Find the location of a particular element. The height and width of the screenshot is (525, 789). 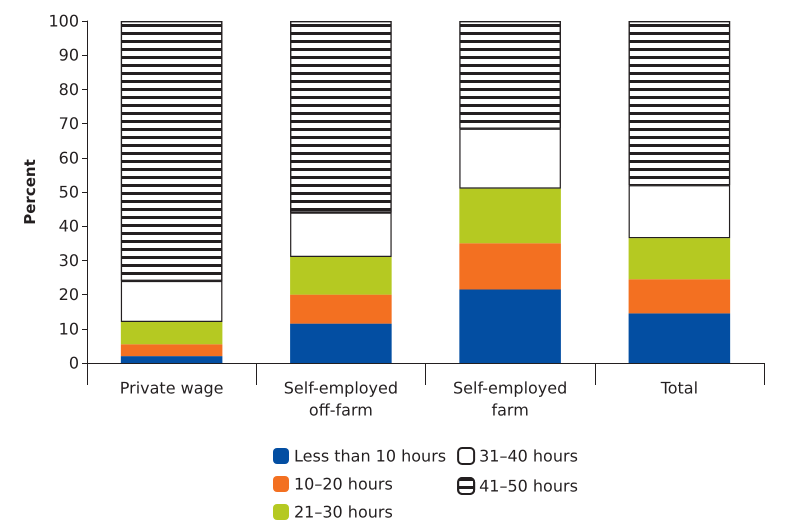

legend-label: Less than 10 hours is located at coordinates (370, 456).